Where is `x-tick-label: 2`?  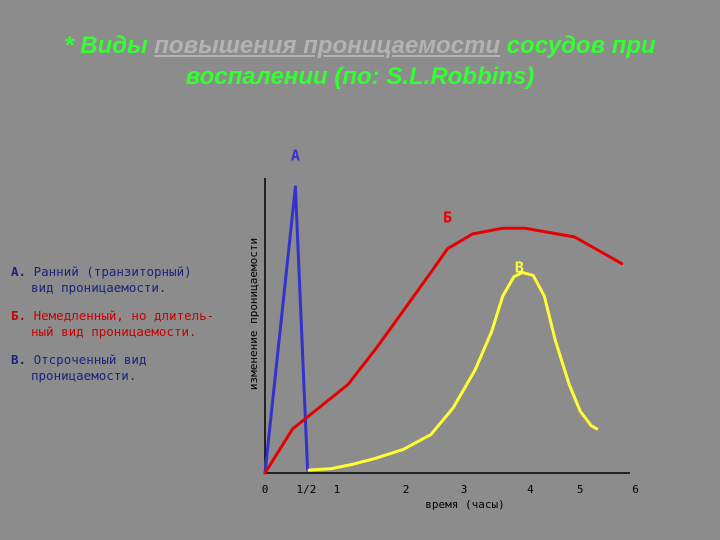
x-tick-label: 2 is located at coordinates (406, 489).